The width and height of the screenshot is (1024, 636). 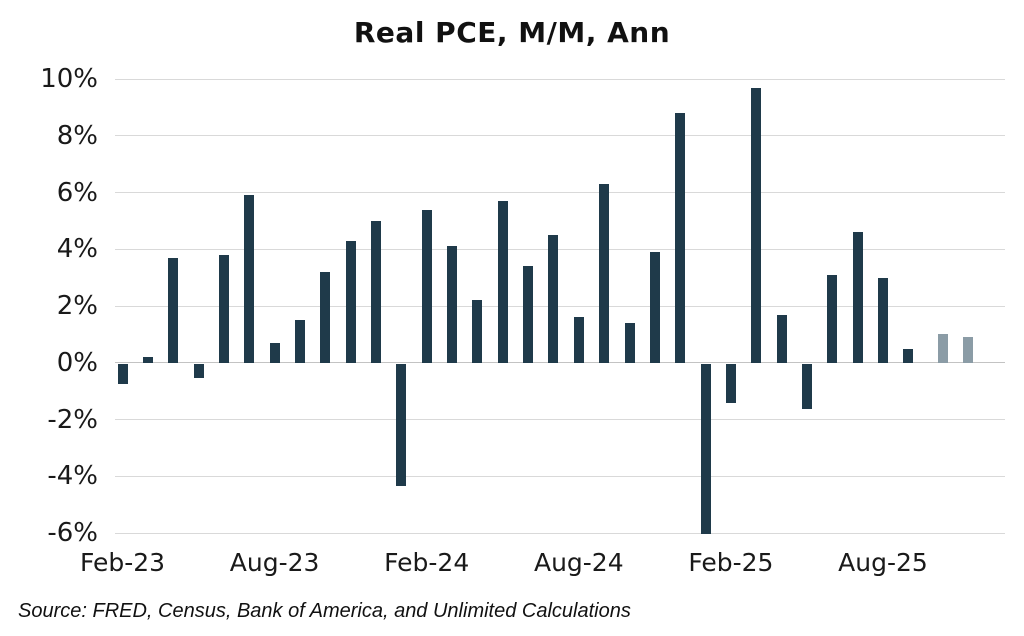 What do you see at coordinates (77, 306) in the screenshot?
I see `y-axis-label: 2%` at bounding box center [77, 306].